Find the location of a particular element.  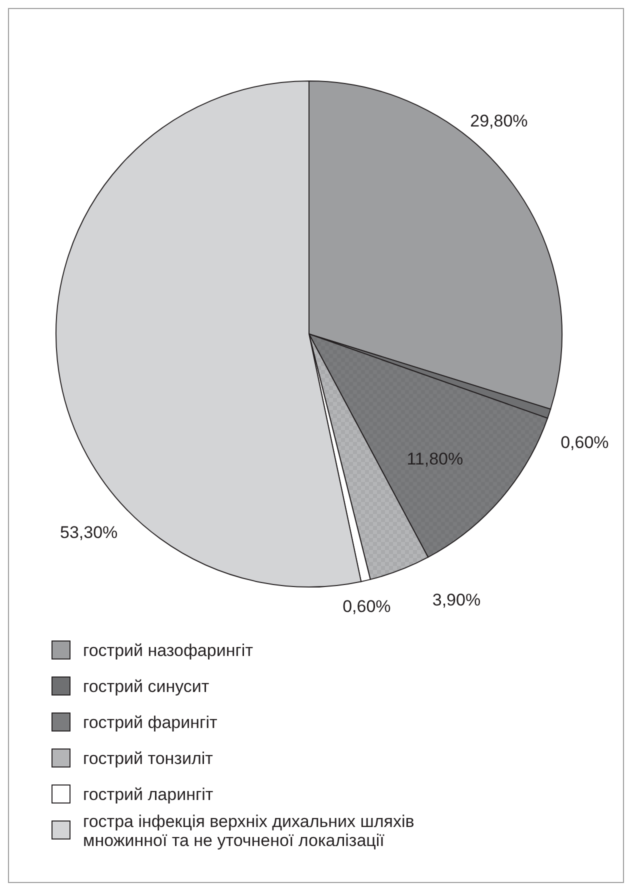

data-label: 53,30% is located at coordinates (89, 532).